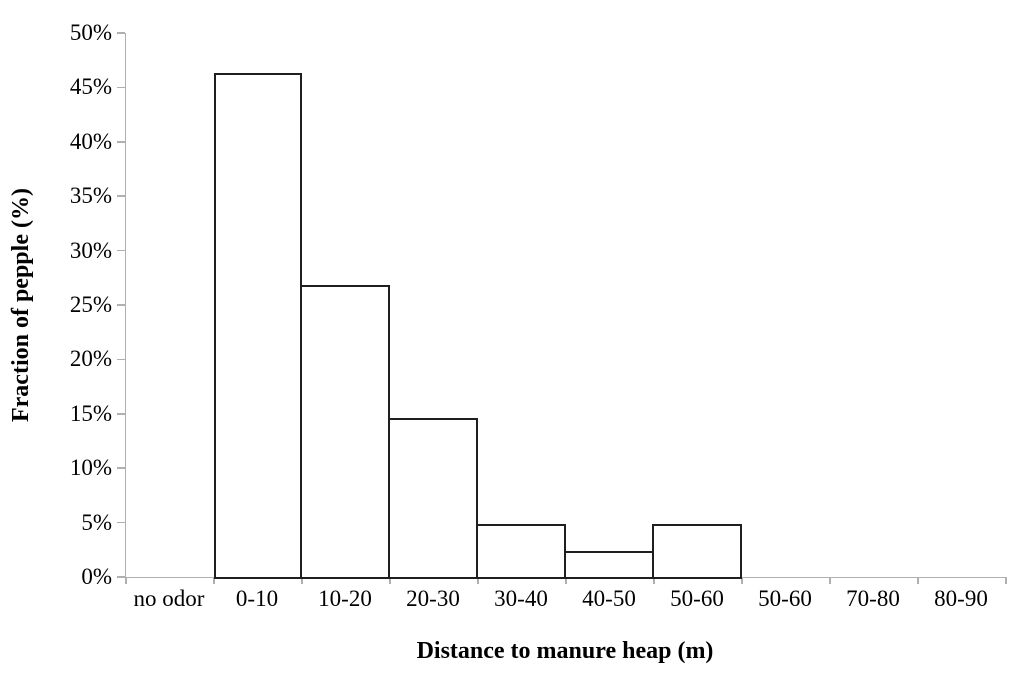  I want to click on x-tick-label: 40-50, so click(609, 598).